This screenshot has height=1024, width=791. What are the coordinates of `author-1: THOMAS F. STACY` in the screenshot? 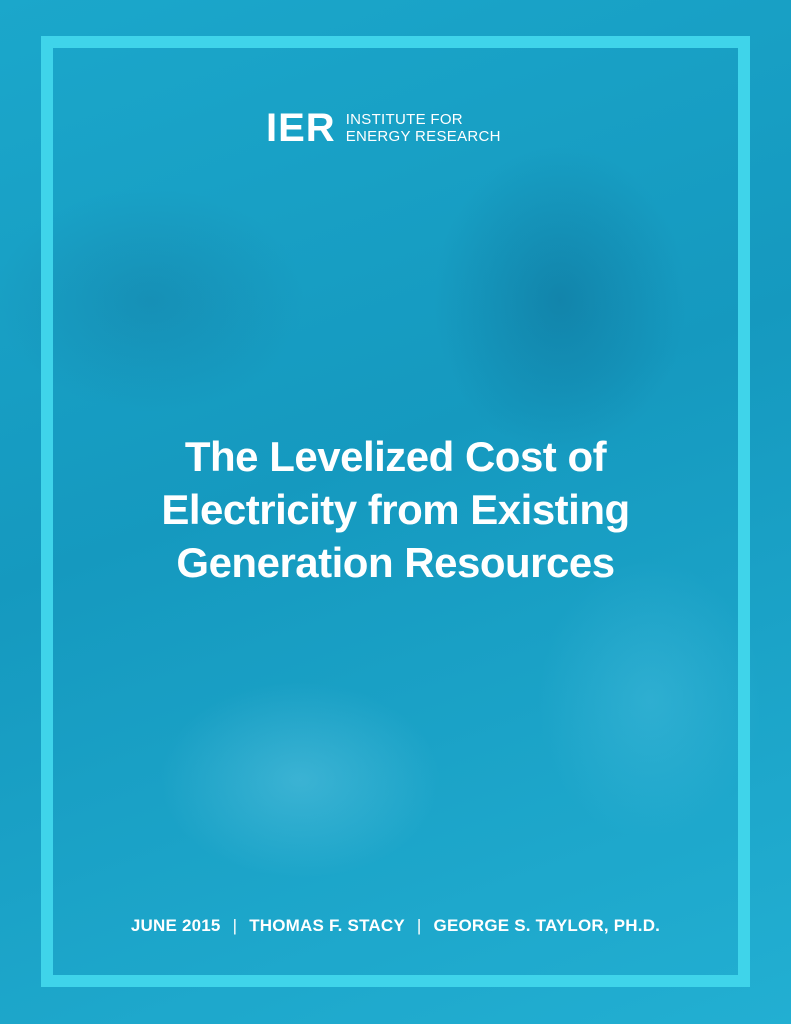 It's located at (327, 925).